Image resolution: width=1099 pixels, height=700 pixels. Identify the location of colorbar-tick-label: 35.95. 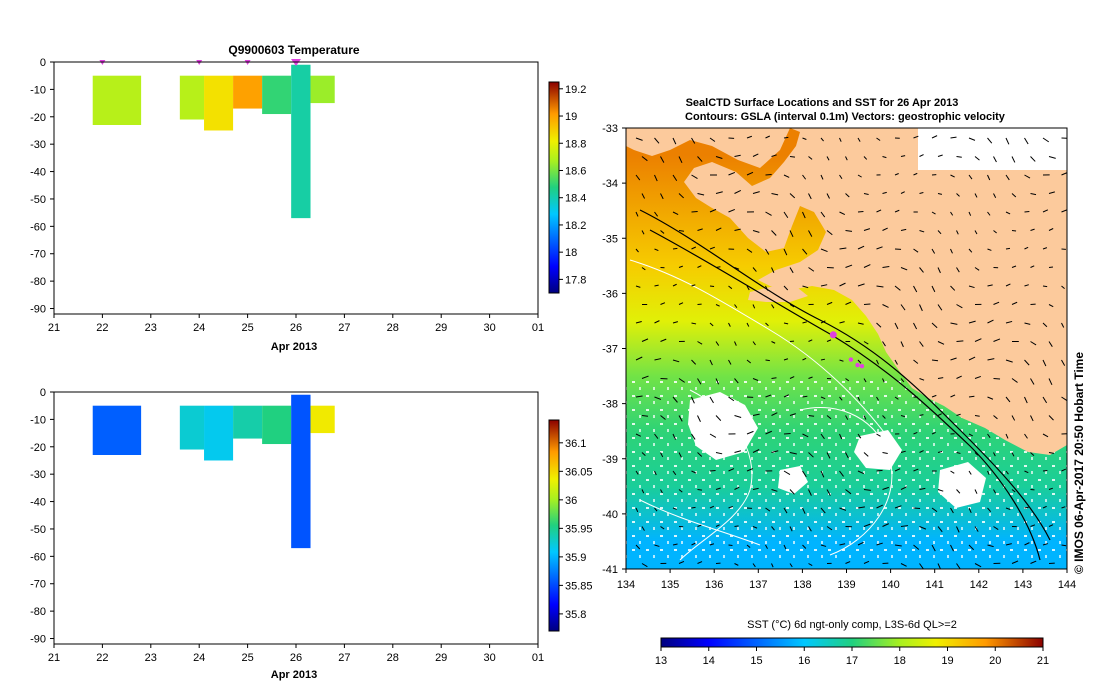
(579, 529).